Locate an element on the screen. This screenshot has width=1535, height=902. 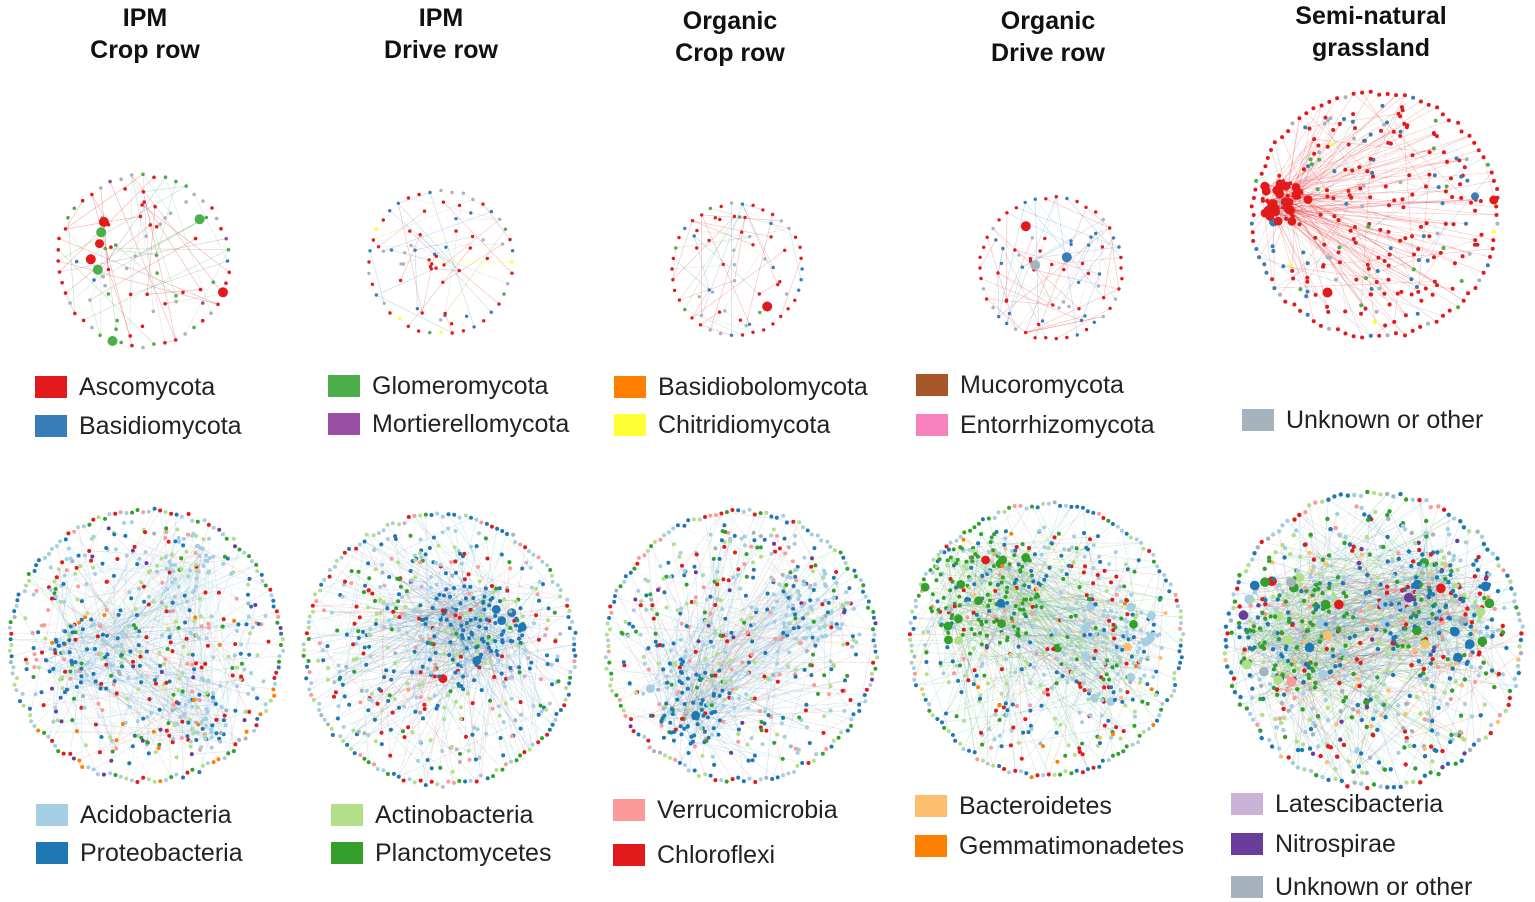
network-nodes is located at coordinates (146, 645).